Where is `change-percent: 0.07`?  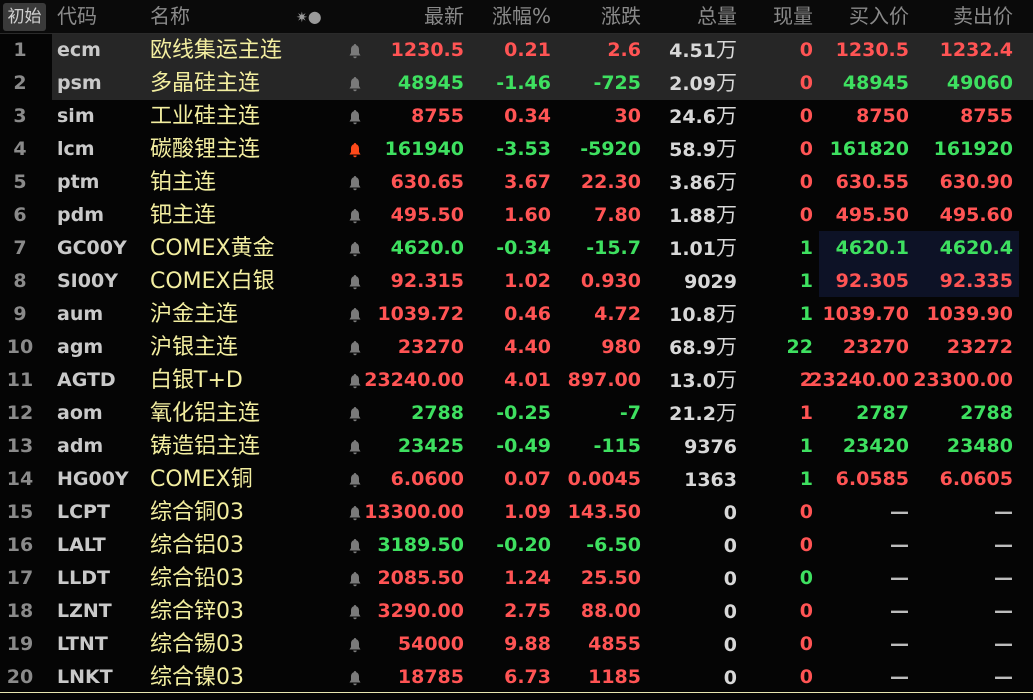
change-percent: 0.07 is located at coordinates (527, 479).